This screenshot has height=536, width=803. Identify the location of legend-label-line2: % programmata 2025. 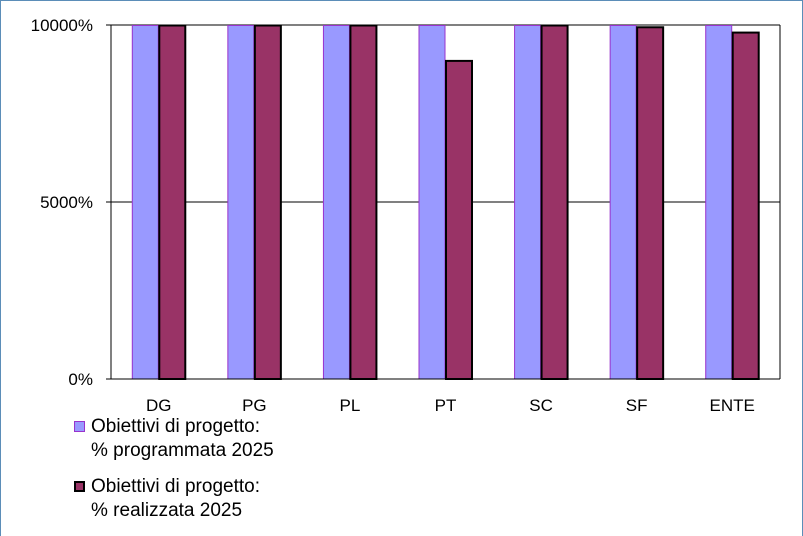
(182, 450).